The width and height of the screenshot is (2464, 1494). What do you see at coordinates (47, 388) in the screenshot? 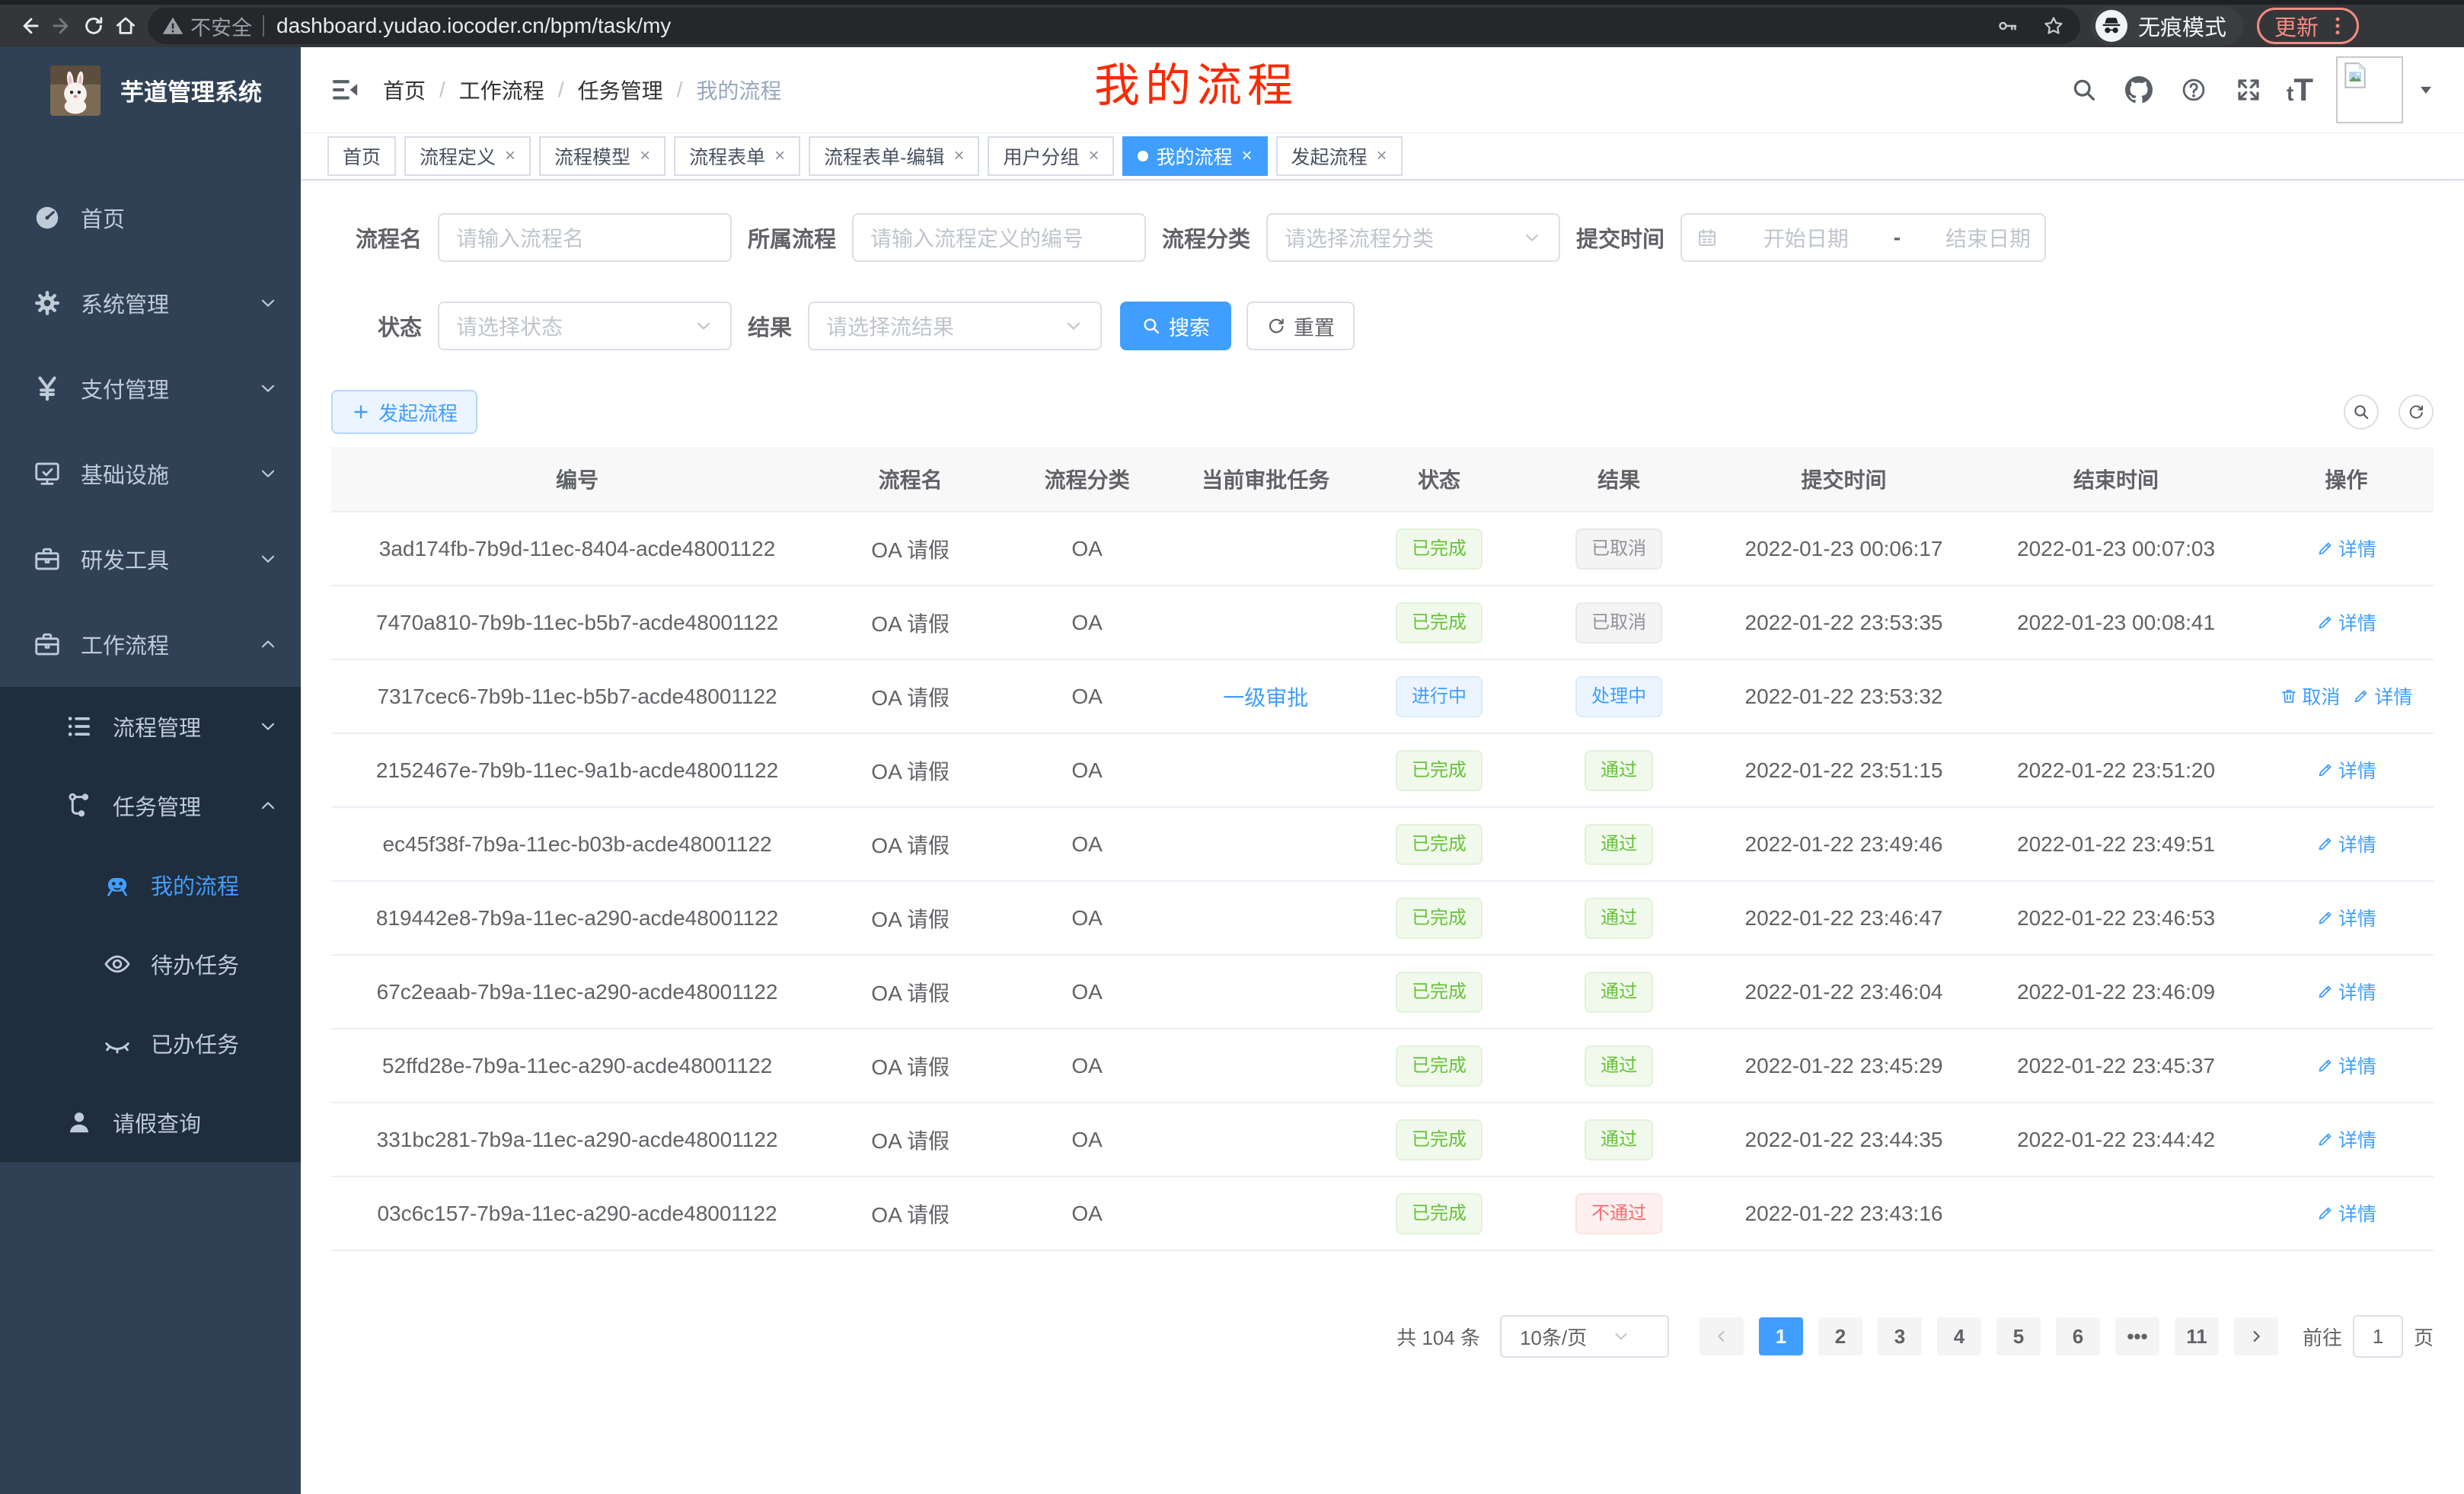
I see `yen-icon` at bounding box center [47, 388].